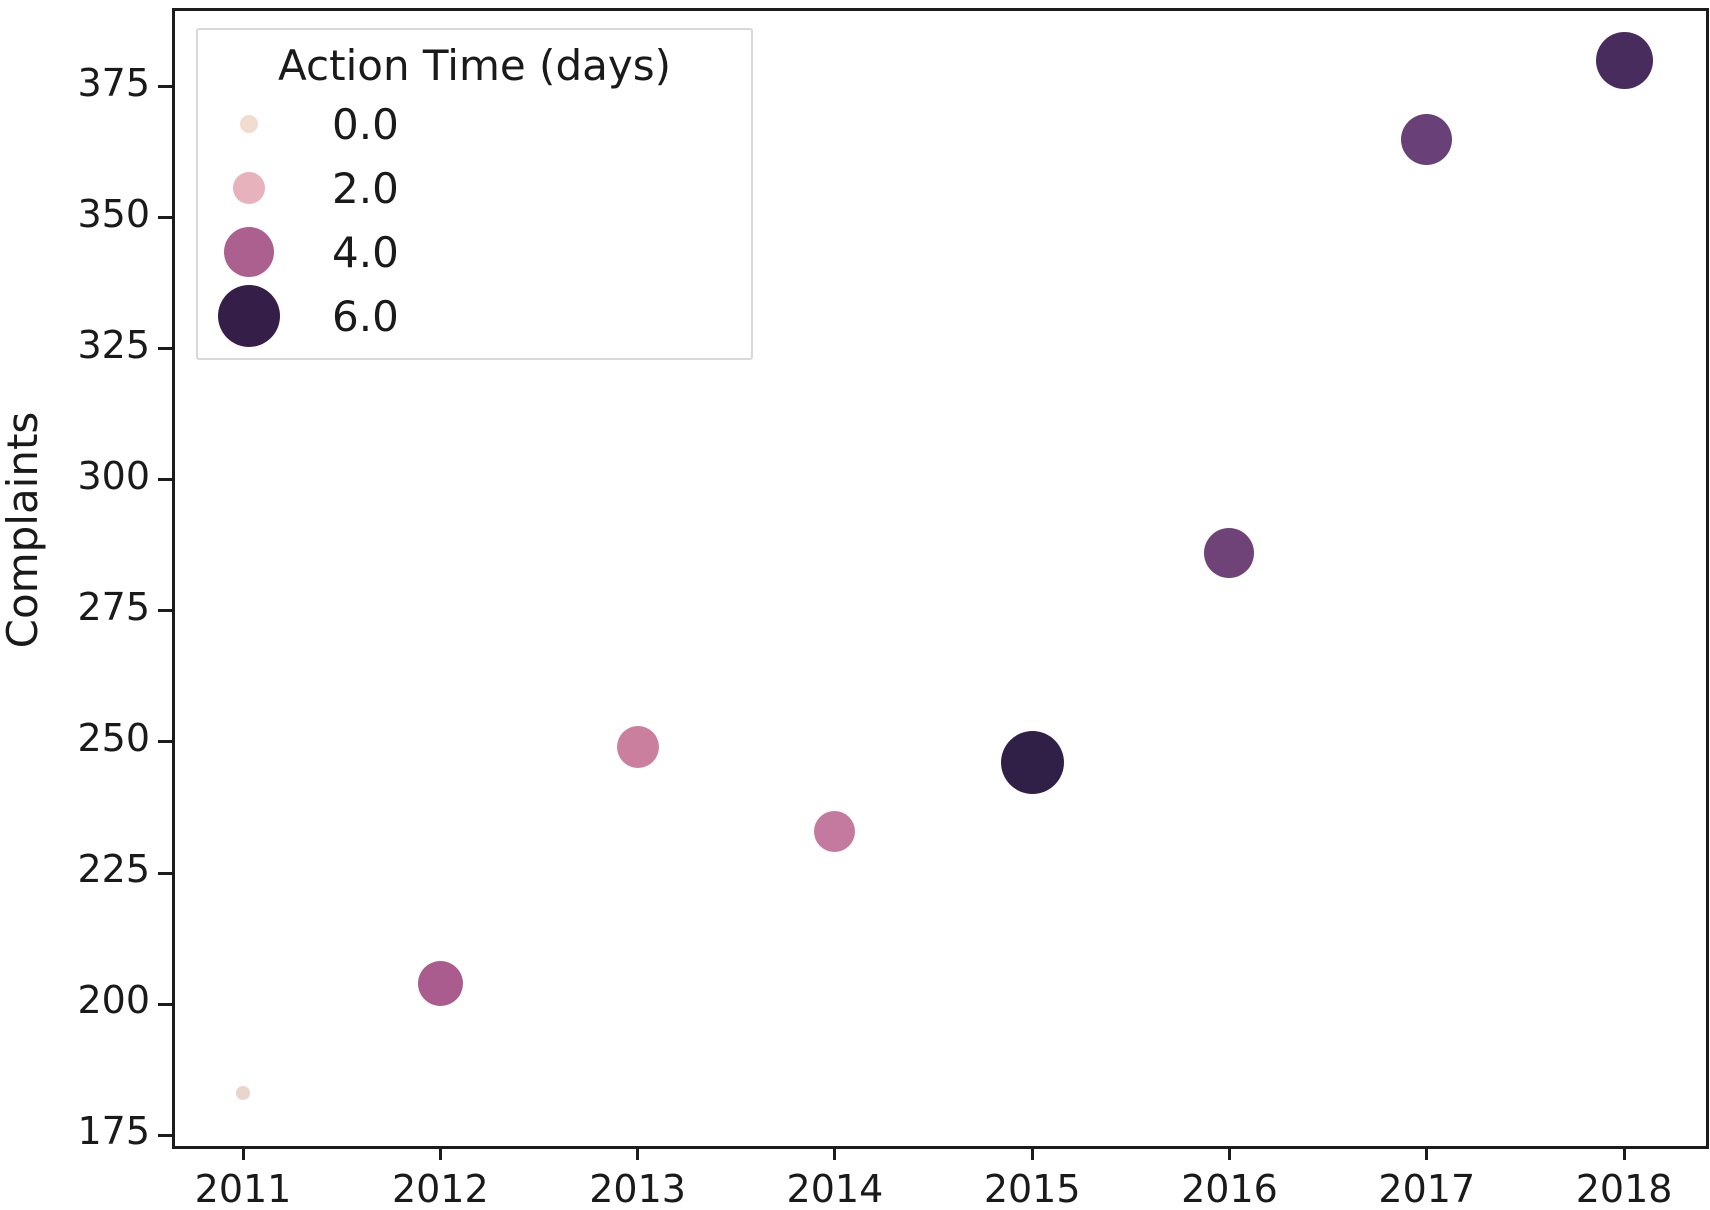 The width and height of the screenshot is (1710, 1210). I want to click on legend-row: 0.0, so click(474, 124).